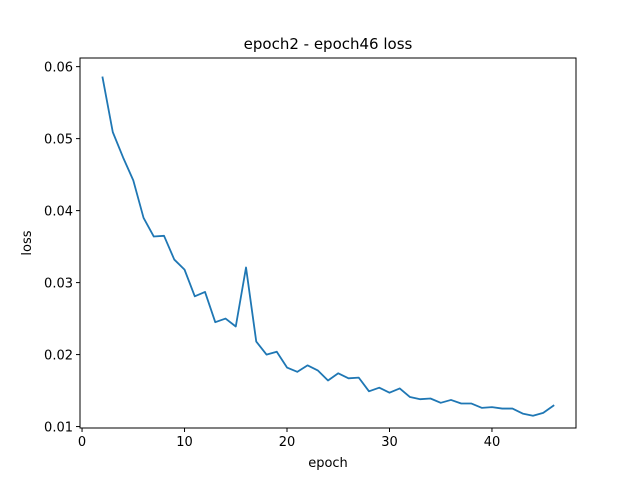  I want to click on x-axis: 0 10 20 30 40, so click(289, 439).